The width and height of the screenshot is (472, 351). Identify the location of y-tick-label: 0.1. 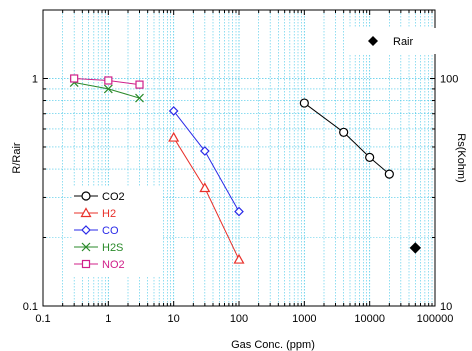
(30, 307).